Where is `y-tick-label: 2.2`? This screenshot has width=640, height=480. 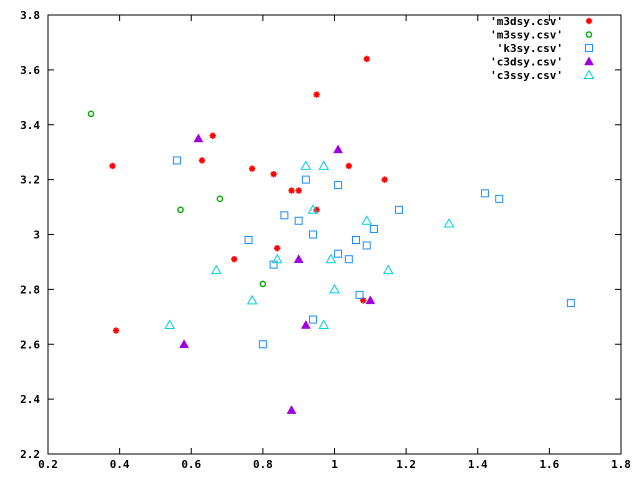 y-tick-label: 2.2 is located at coordinates (30, 454).